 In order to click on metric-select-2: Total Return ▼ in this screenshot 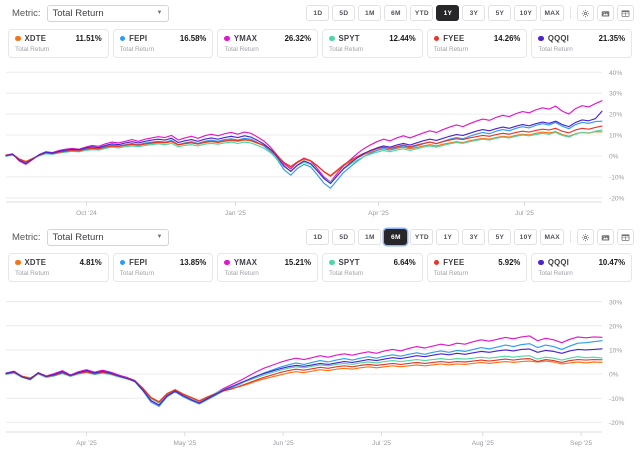, I will do `click(107, 237)`.